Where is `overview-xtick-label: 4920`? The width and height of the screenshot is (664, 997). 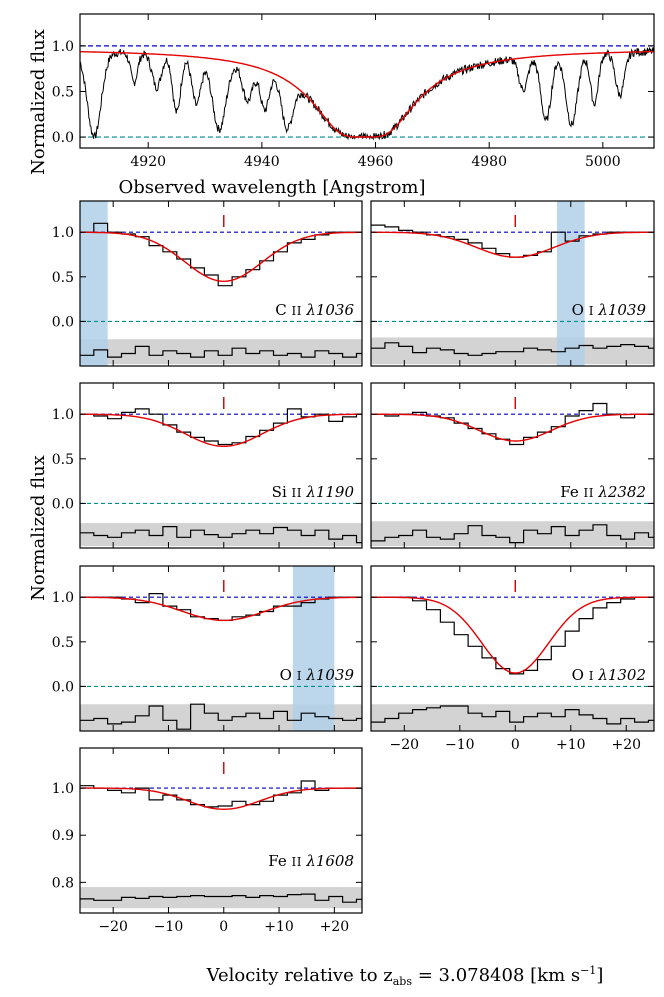 overview-xtick-label: 4920 is located at coordinates (148, 162).